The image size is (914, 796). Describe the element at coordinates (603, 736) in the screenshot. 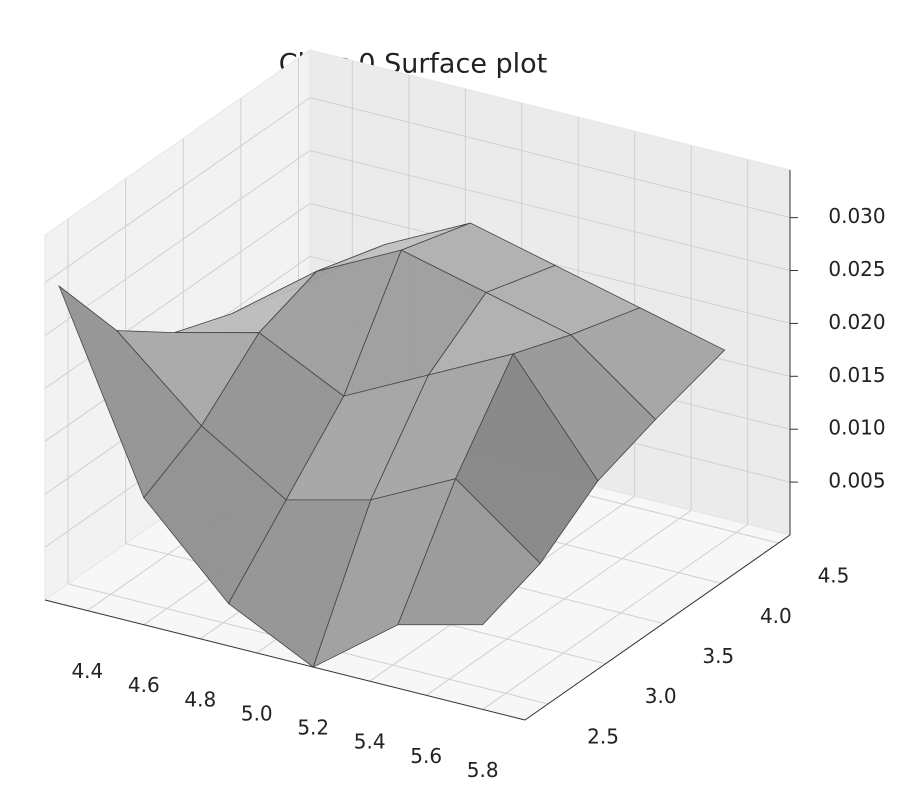

I see `y-tick-label: 2.5` at that location.